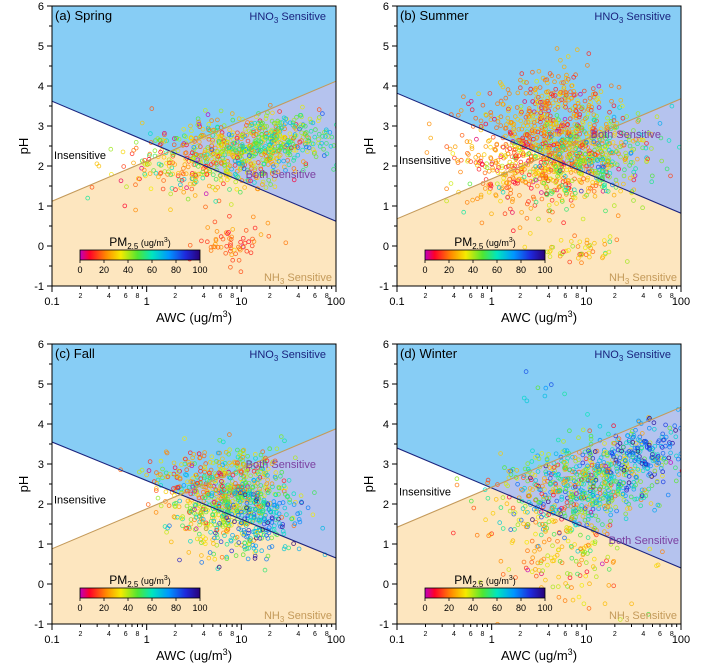 This screenshot has width=710, height=671. I want to click on colorbar-tick-label: 100, so click(199, 608).